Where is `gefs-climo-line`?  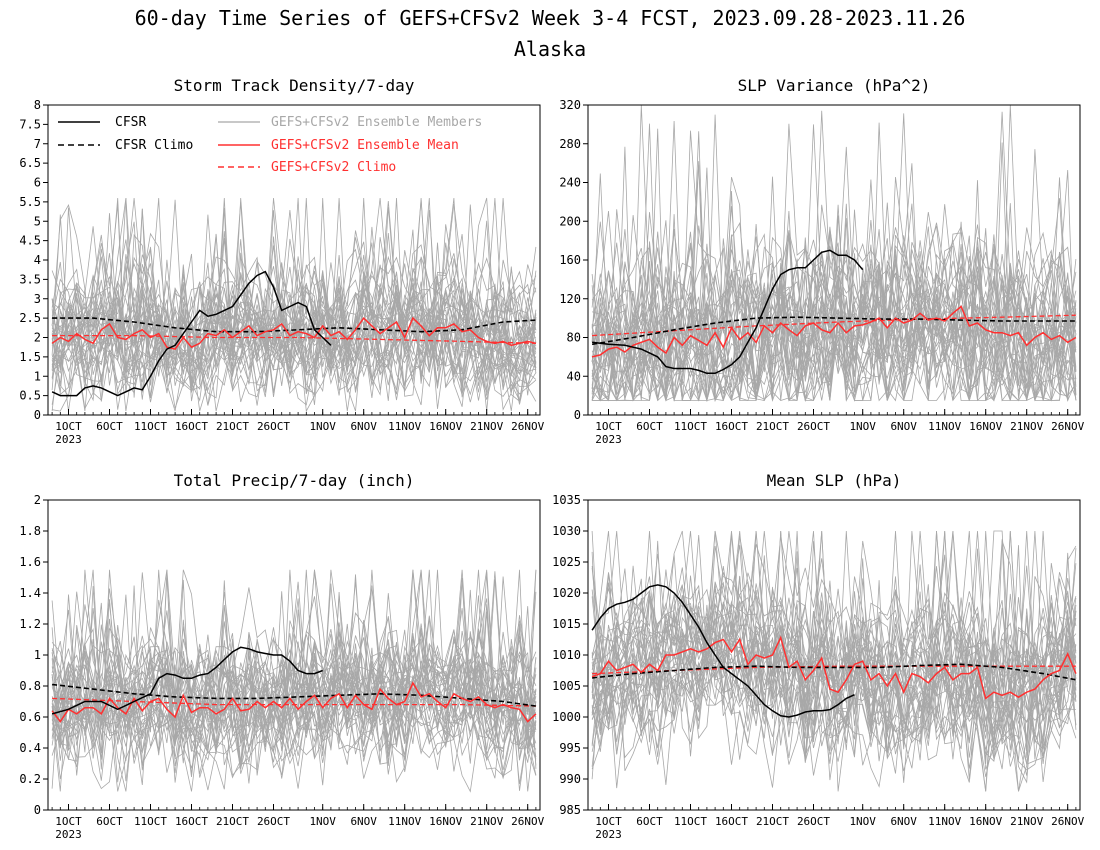 gefs-climo-line is located at coordinates (294, 339).